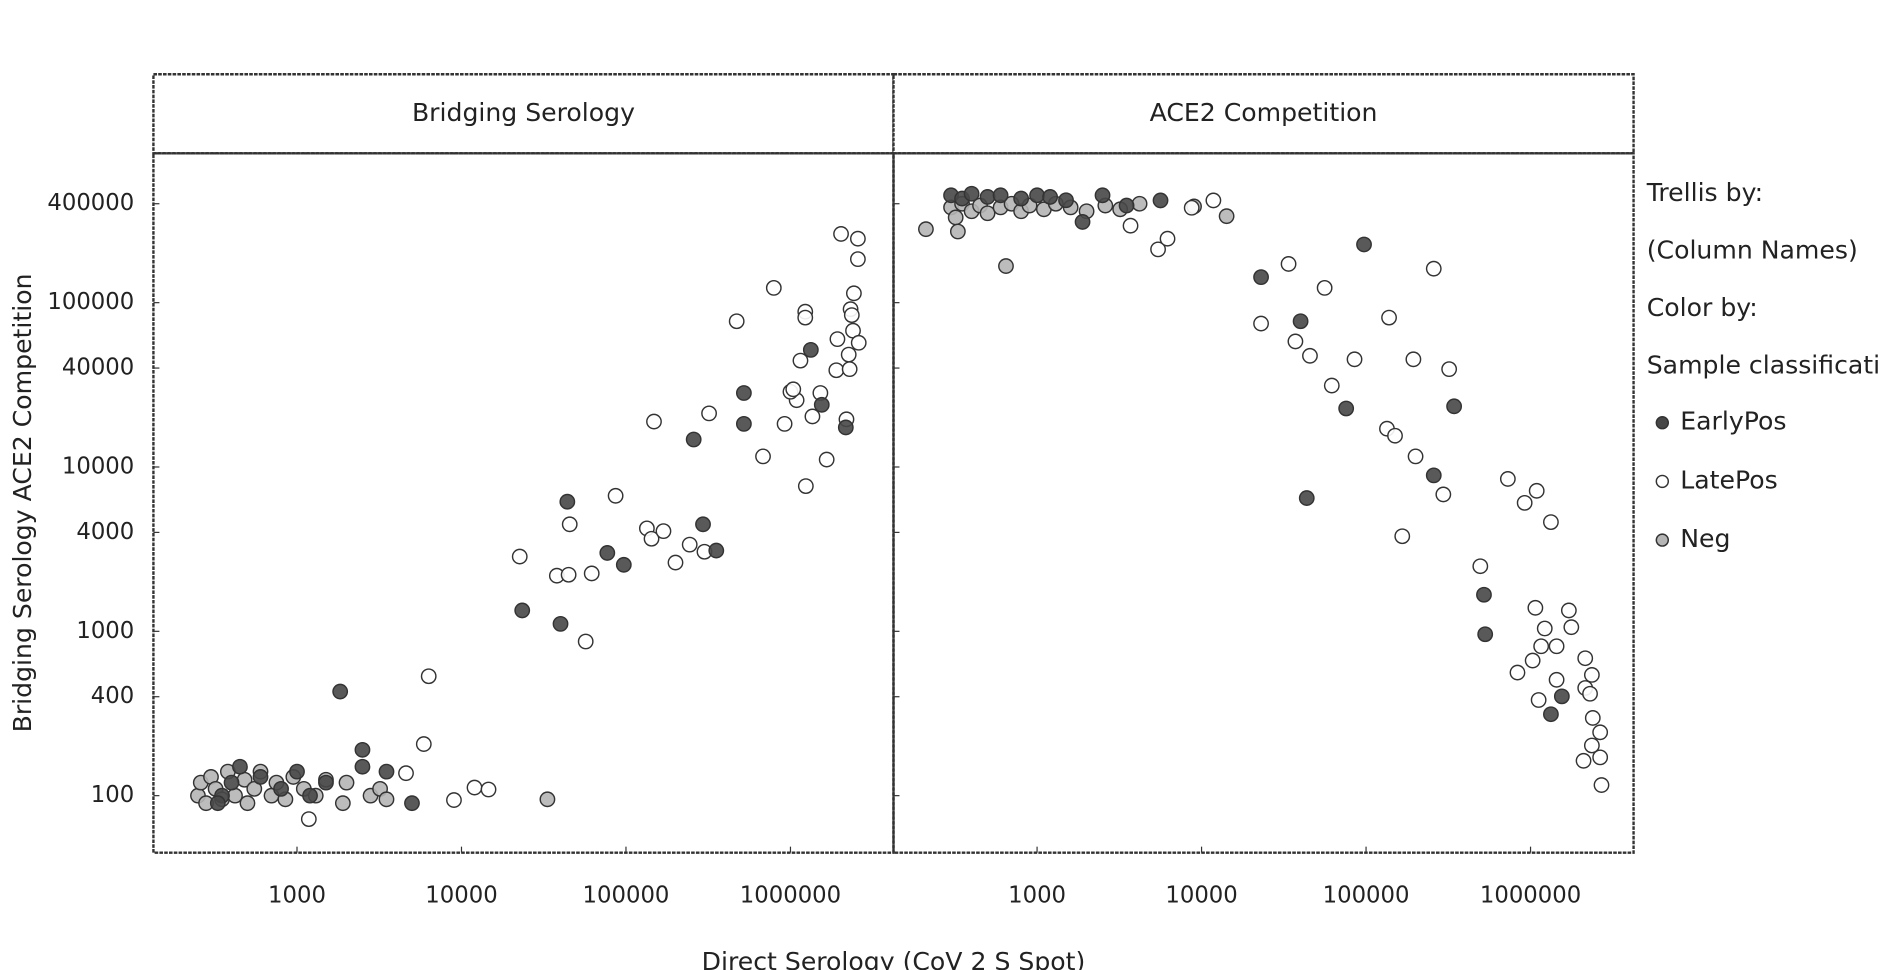 Image resolution: width=1878 pixels, height=970 pixels. Describe the element at coordinates (297, 895) in the screenshot. I see `x-tick-label: 1000` at that location.